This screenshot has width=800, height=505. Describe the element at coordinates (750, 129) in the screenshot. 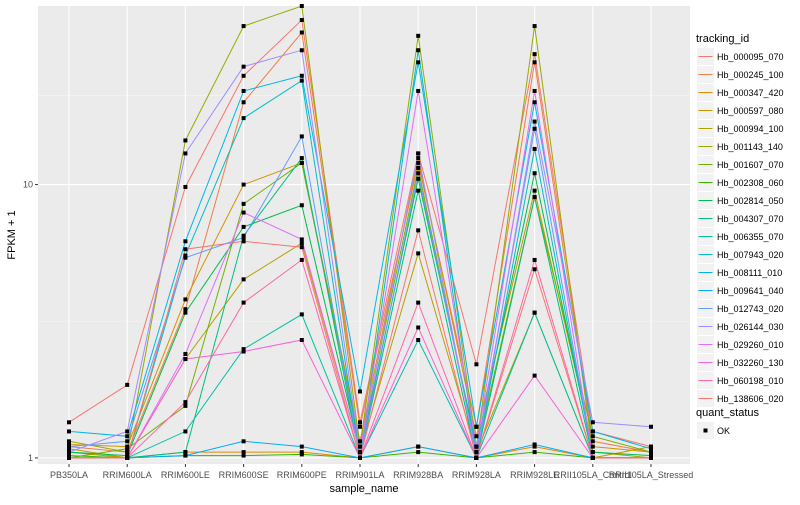

I see `legend-label-5: Hb_000994_100` at that location.